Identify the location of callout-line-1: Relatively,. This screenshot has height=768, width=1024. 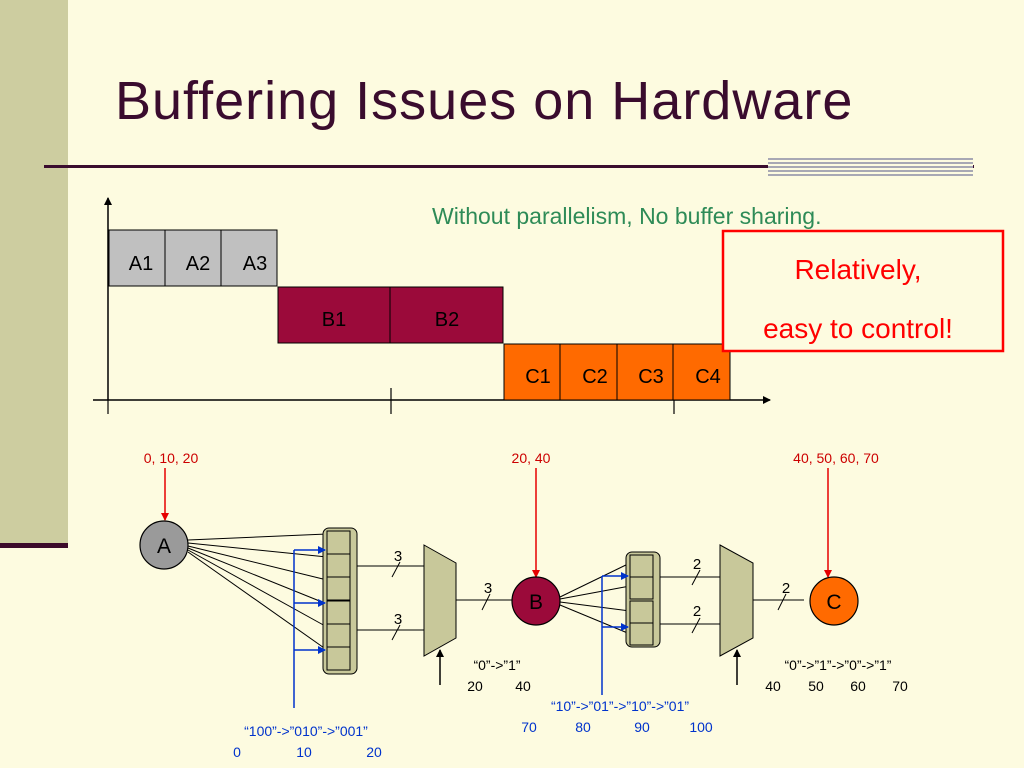
(857, 269).